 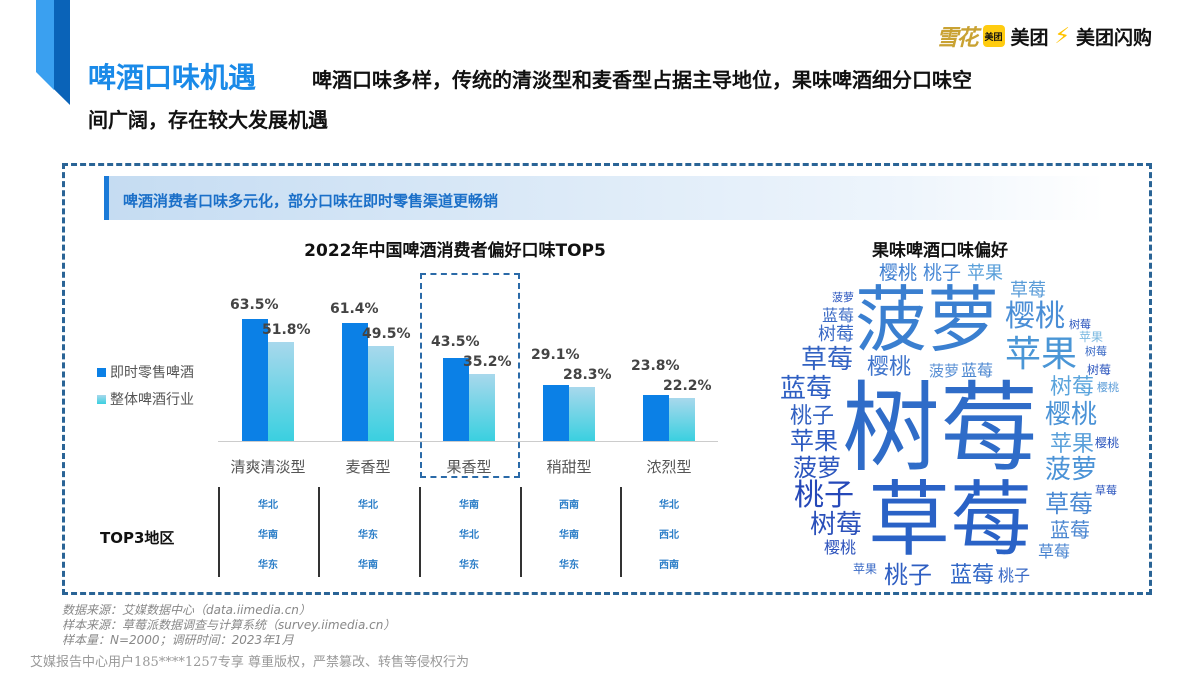 I want to click on page-subtitle-line1: 啤酒口味多样，传统的清淡型和麦香型占据主导地位，果味啤酒细分口味空, so click(x=642, y=80).